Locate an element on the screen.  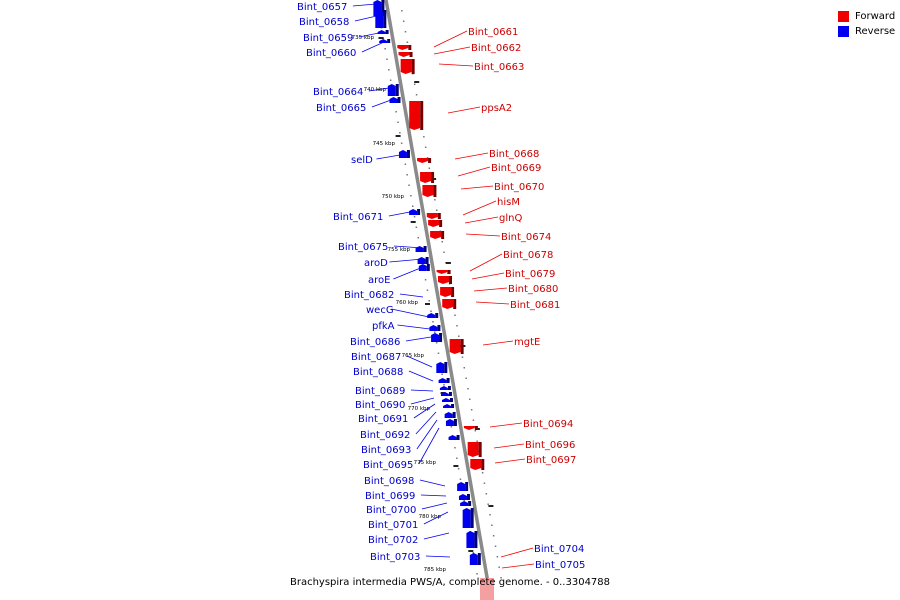
reverse-gene-label-bint-0675: Bint_0675 is located at coordinates (363, 247).